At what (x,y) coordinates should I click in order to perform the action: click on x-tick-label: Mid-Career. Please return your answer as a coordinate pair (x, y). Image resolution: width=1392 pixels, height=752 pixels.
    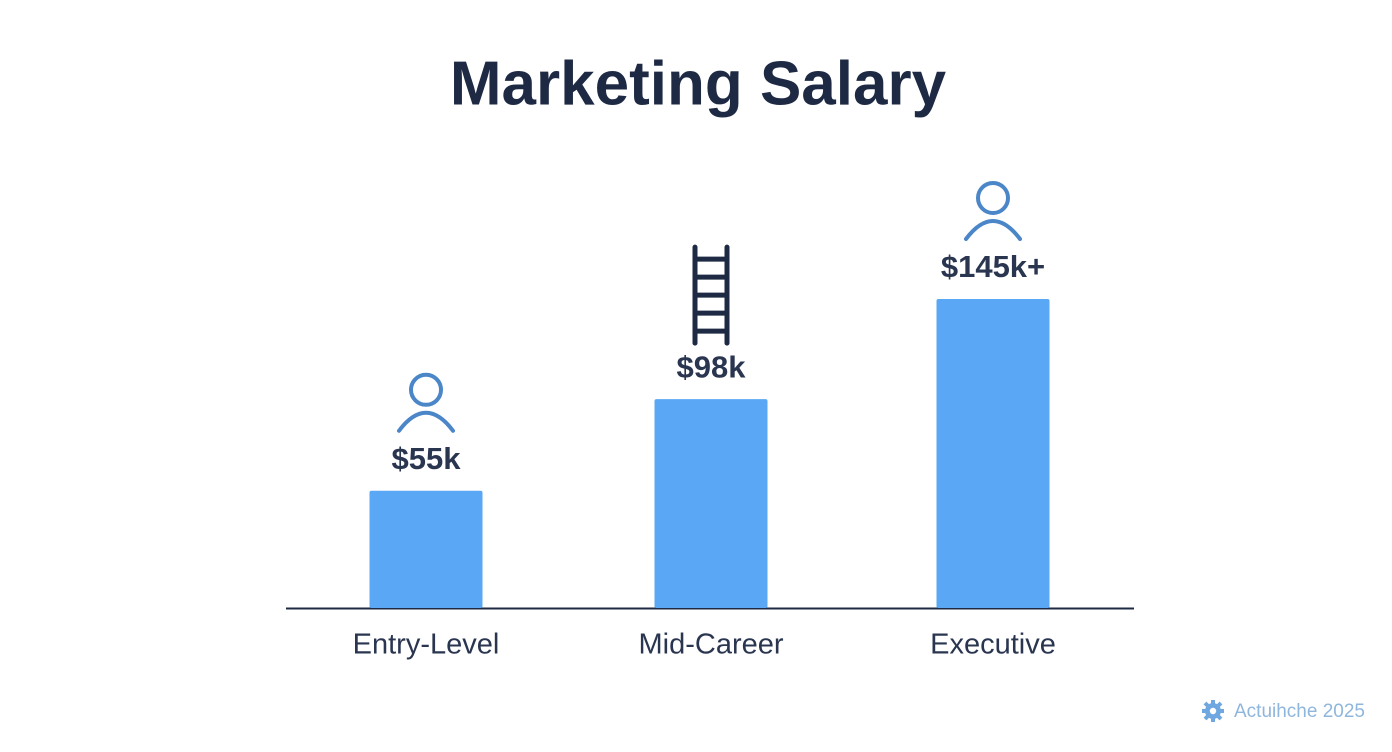
    Looking at the image, I should click on (710, 645).